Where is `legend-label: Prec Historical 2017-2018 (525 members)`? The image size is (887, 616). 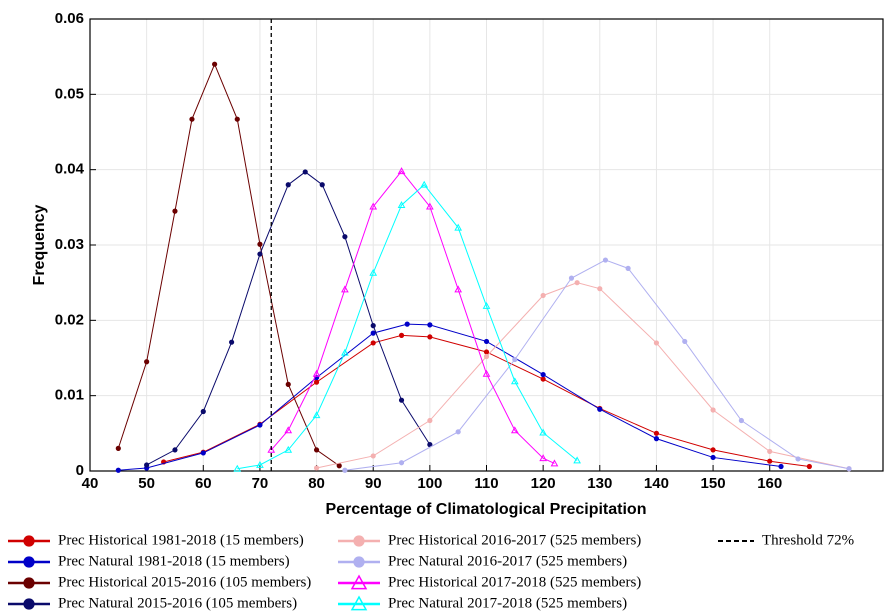
legend-label: Prec Historical 2017-2018 (525 members) is located at coordinates (514, 582).